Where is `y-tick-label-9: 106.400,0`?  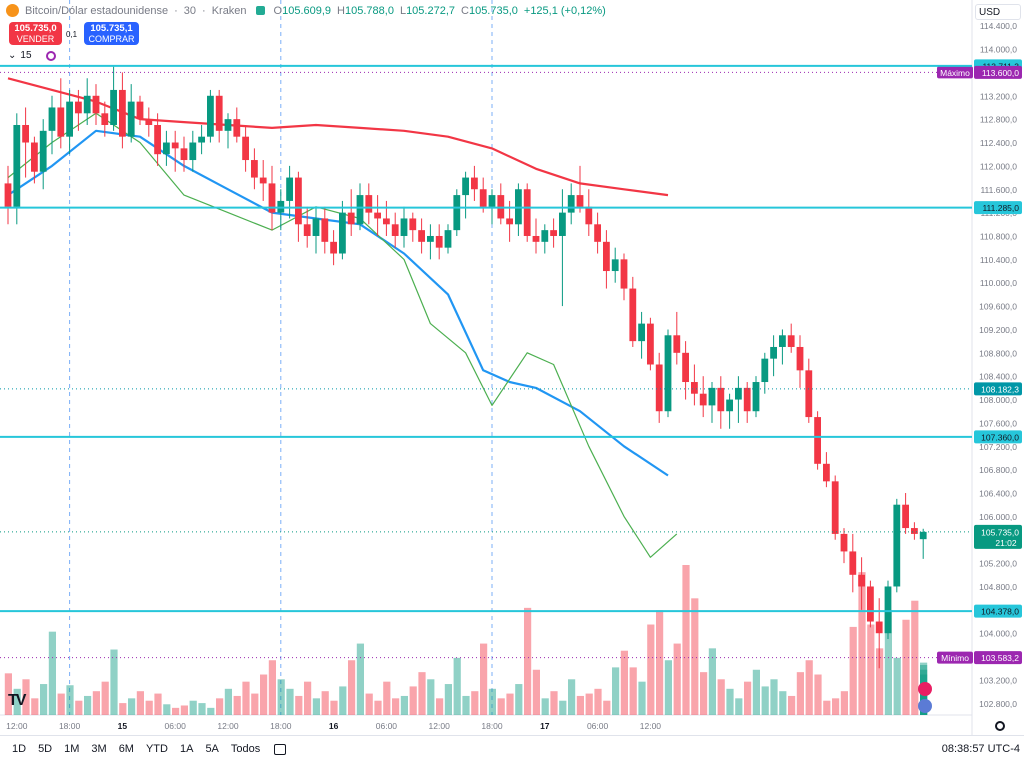
y-tick-label-9: 106.400,0 is located at coordinates (998, 494).